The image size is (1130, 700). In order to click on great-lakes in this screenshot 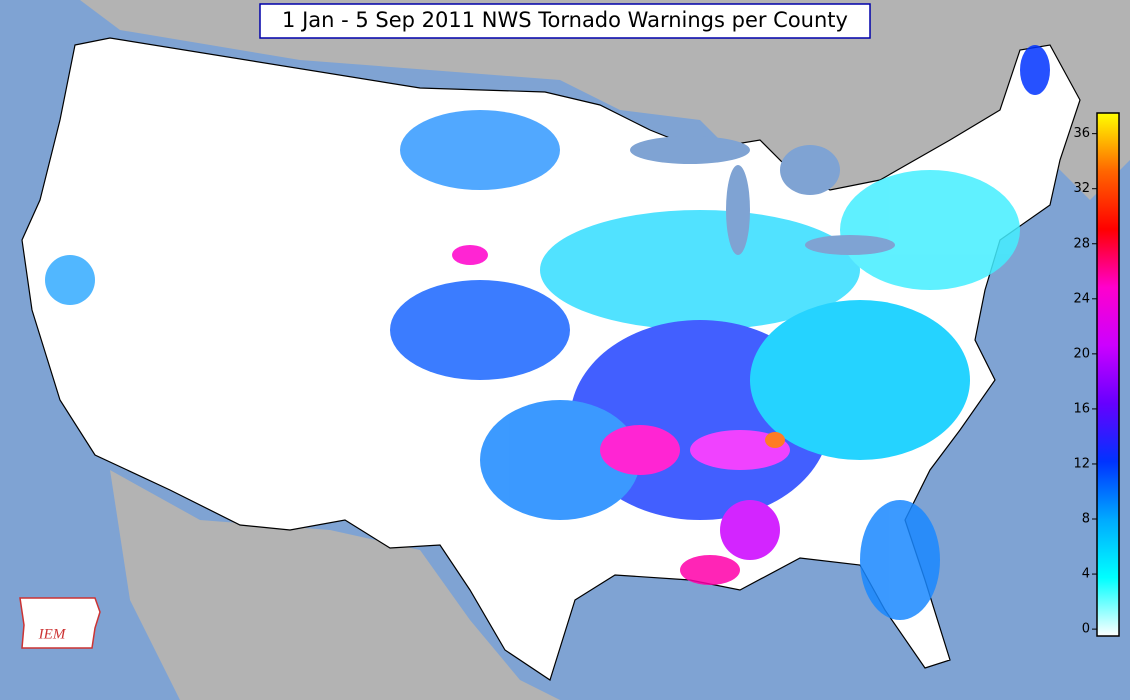, I will do `click(762, 195)`.